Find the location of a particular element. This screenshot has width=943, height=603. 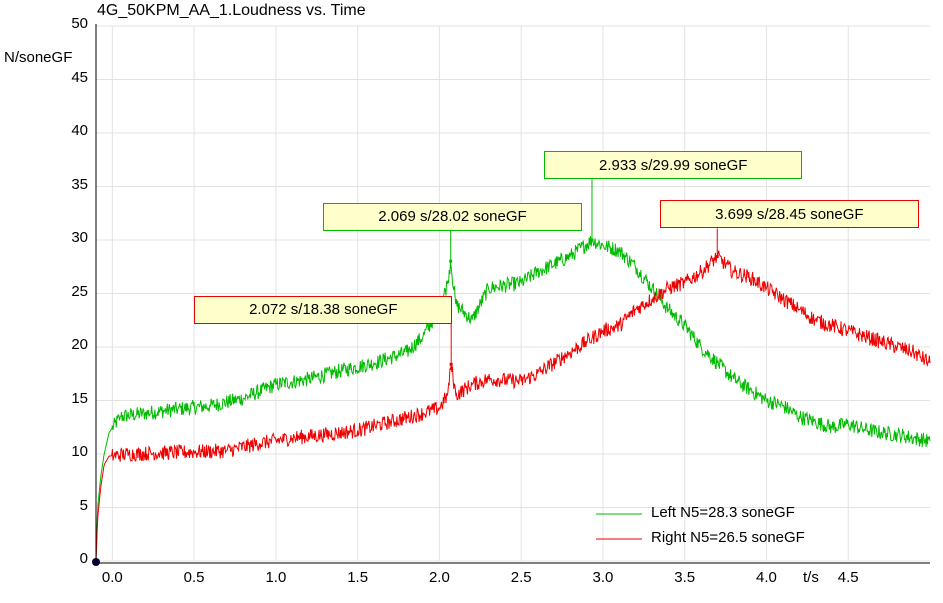

y-tick-label: 10 is located at coordinates (79, 451).